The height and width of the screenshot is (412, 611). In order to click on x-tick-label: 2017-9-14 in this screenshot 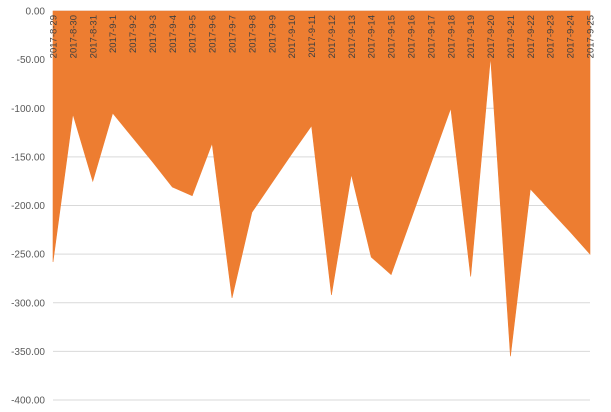, I will do `click(372, 36)`.